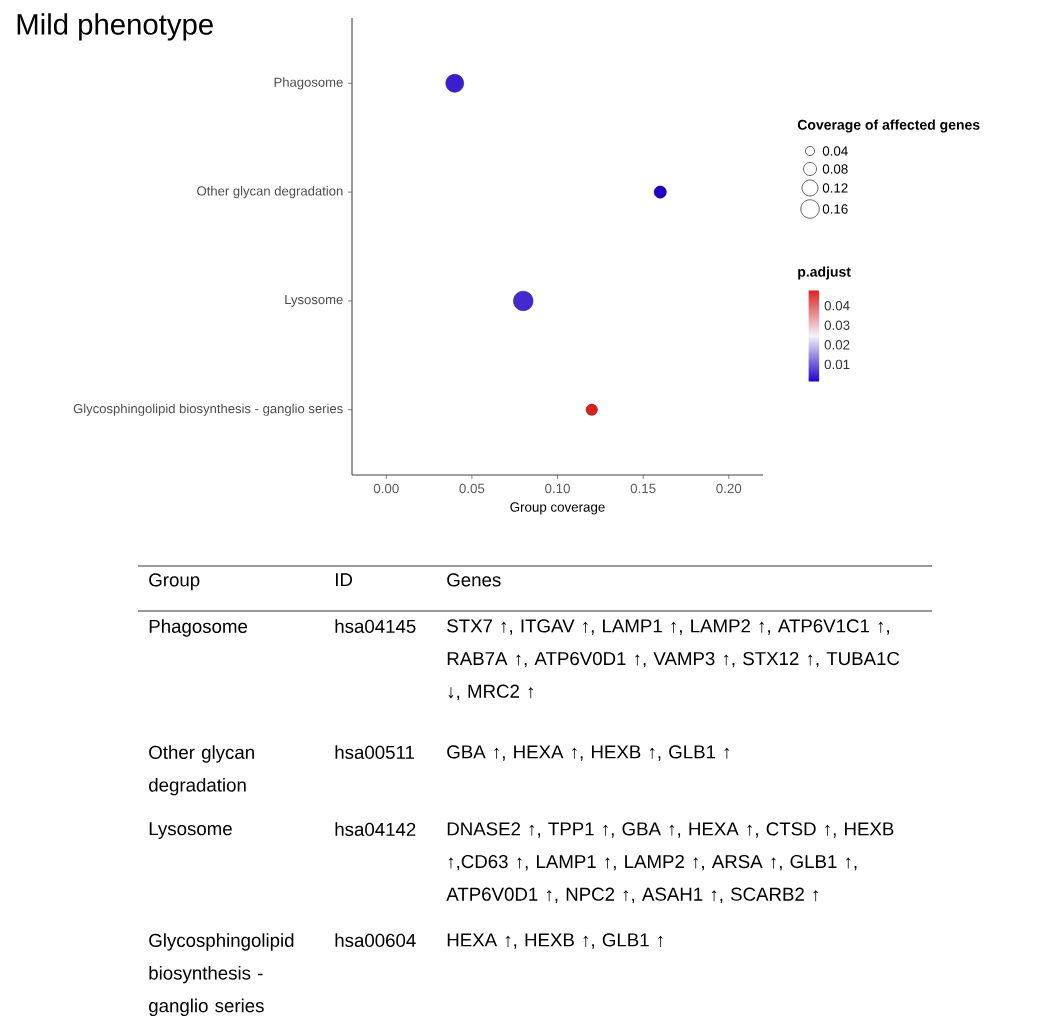 The width and height of the screenshot is (1044, 1030). What do you see at coordinates (386, 488) in the screenshot?
I see `x-tick-label: 0.00` at bounding box center [386, 488].